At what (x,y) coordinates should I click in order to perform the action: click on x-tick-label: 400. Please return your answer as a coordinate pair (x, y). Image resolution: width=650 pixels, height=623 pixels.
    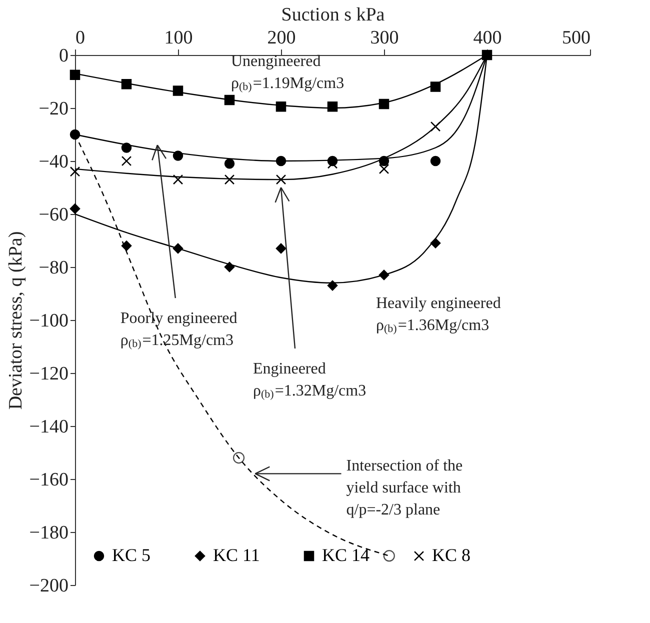
    Looking at the image, I should click on (487, 38).